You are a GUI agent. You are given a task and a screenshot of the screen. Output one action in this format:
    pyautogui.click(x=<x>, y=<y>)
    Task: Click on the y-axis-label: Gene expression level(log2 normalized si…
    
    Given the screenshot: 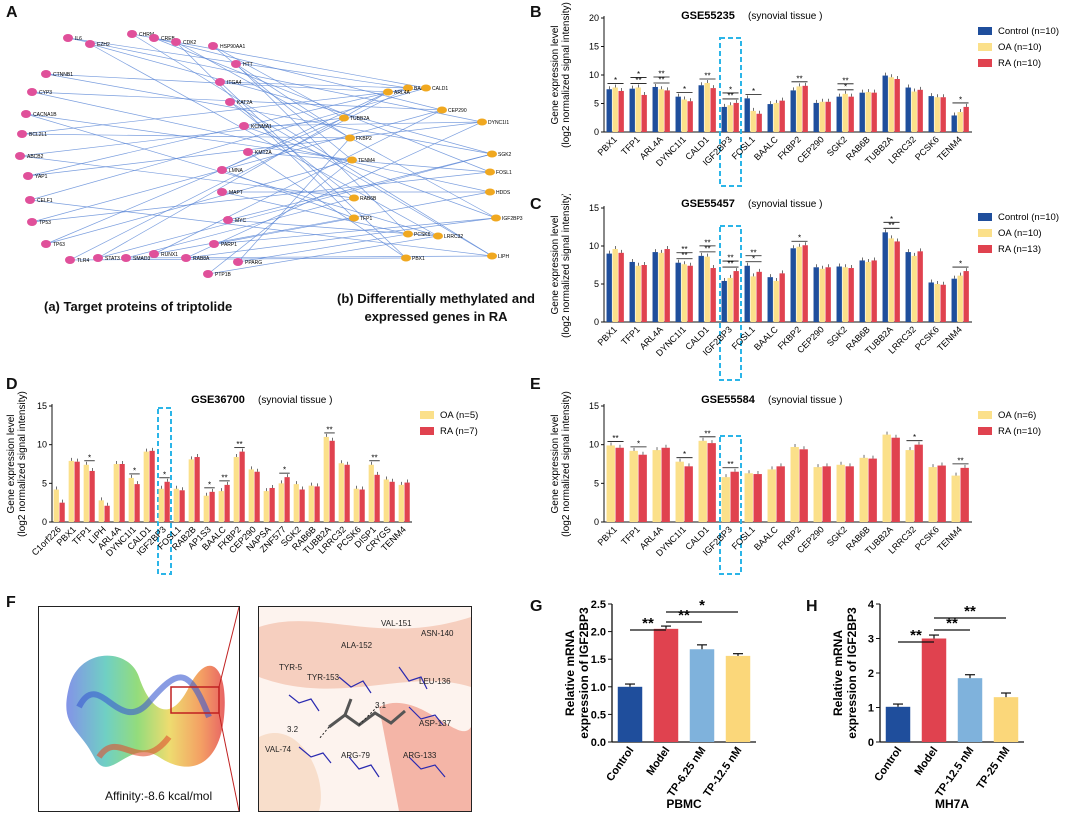 What is the action you would take?
    pyautogui.click(x=561, y=464)
    